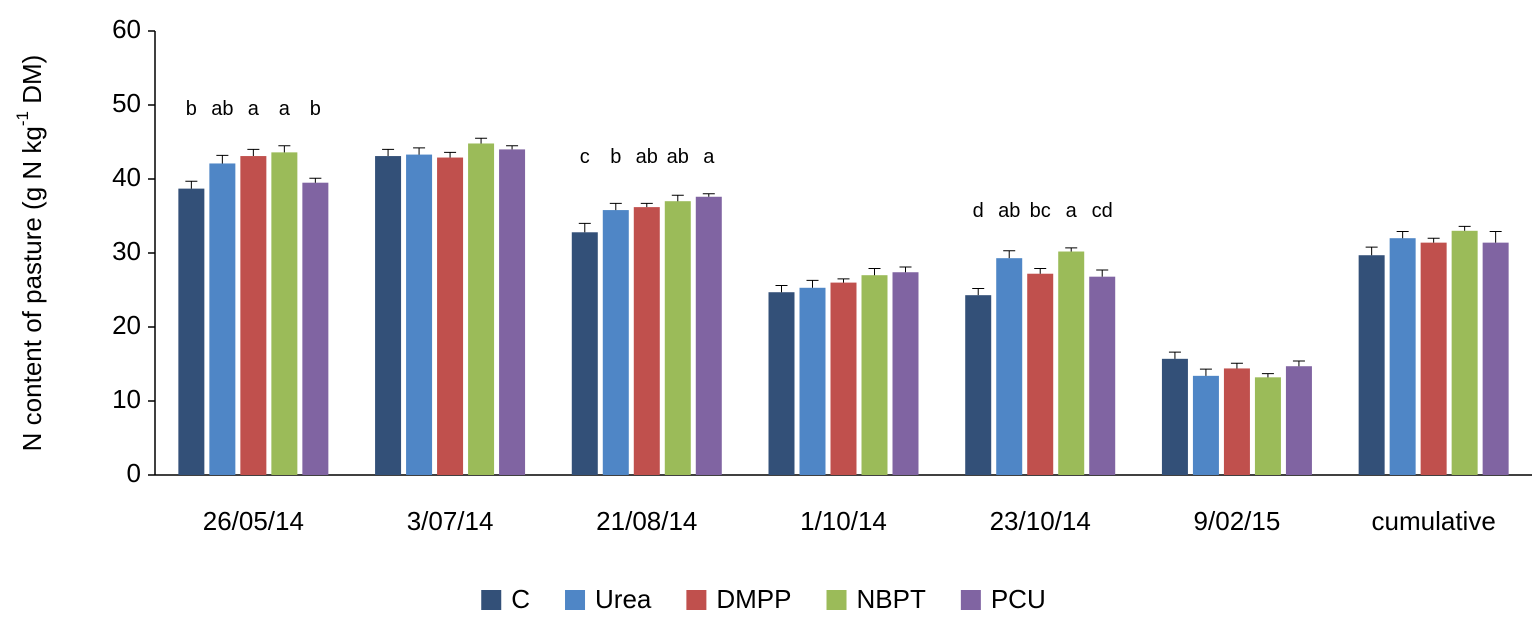 The width and height of the screenshot is (1532, 617). I want to click on legend-label: DMPP, so click(753, 599).